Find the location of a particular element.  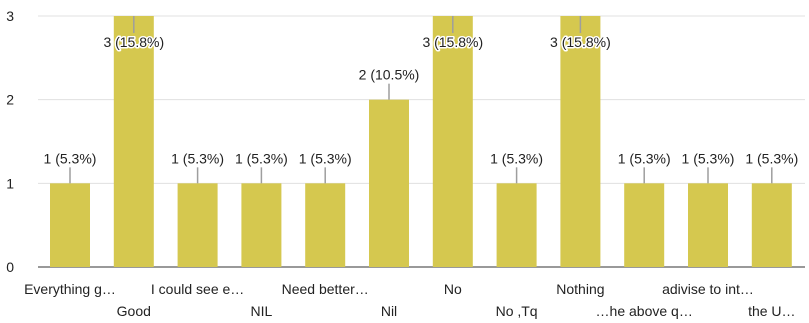

data-label: 2 (10.5%) is located at coordinates (389, 75).